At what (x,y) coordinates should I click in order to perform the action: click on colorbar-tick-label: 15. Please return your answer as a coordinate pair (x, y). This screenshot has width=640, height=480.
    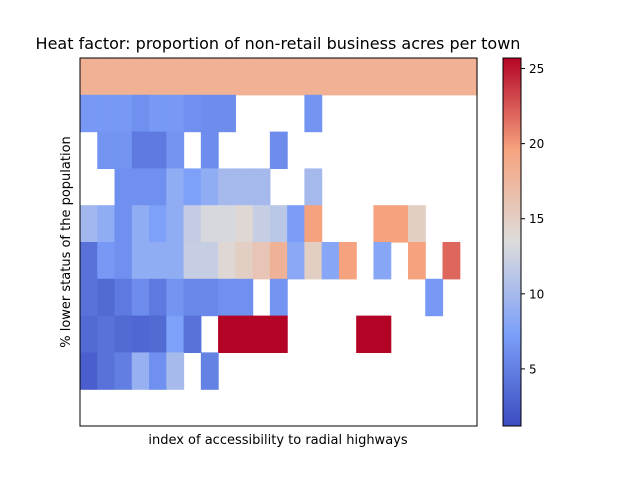
    Looking at the image, I should click on (536, 219).